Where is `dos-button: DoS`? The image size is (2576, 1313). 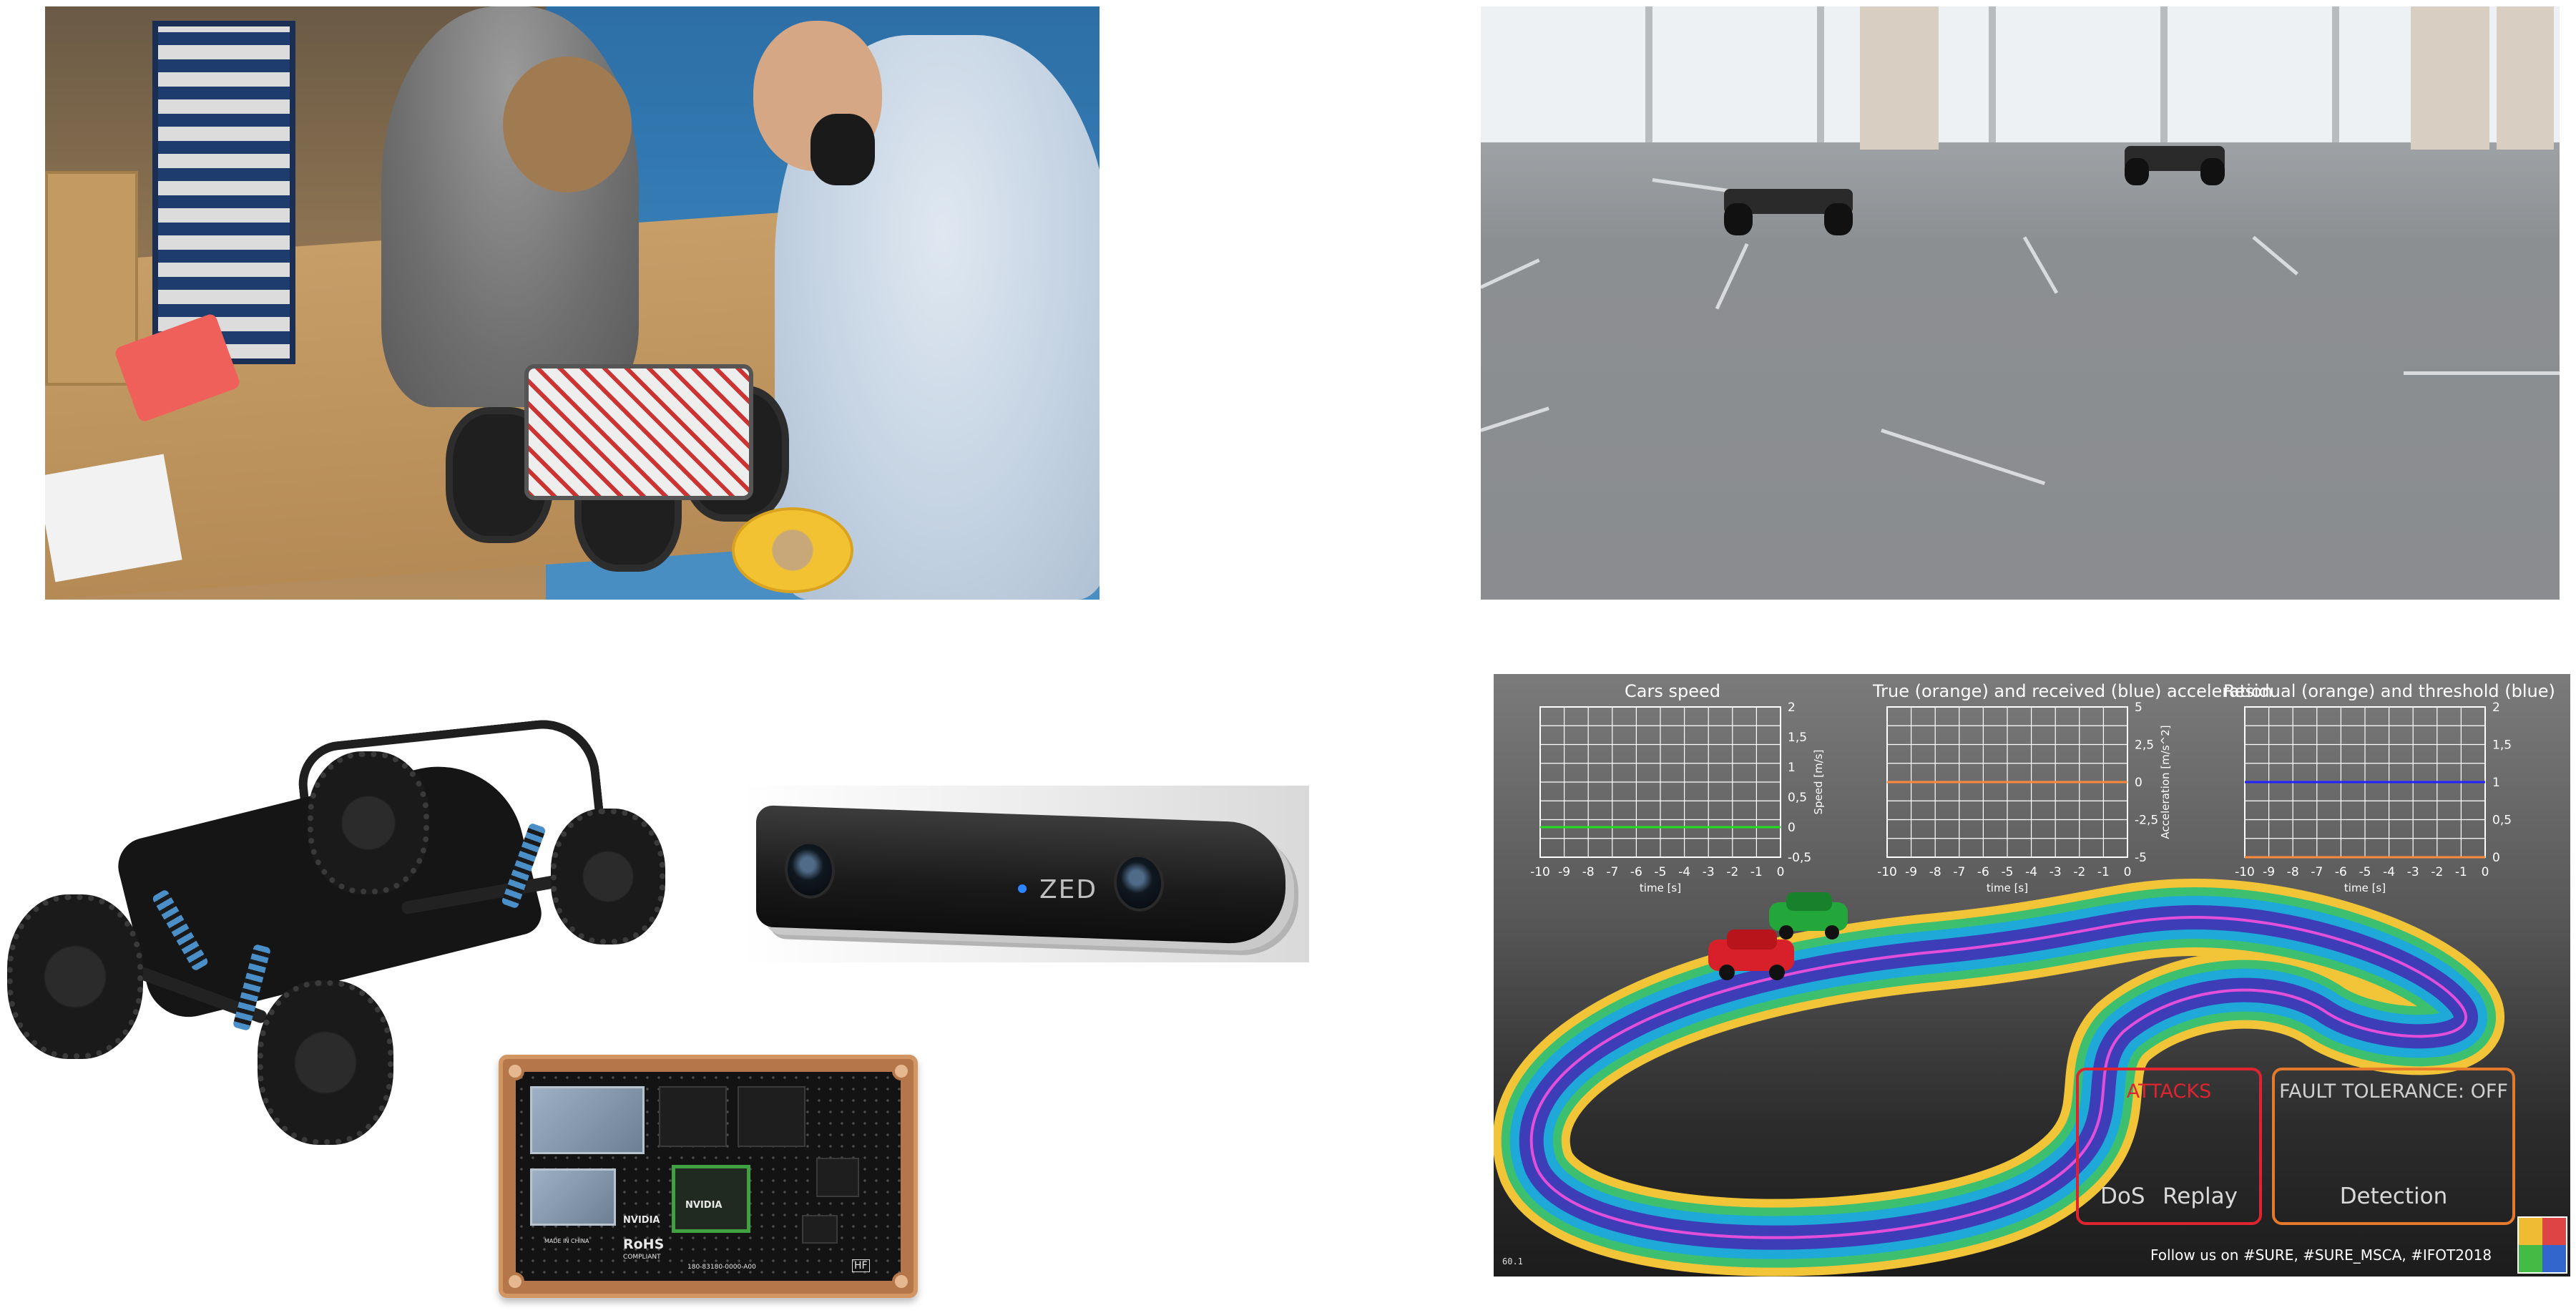
dos-button: DoS is located at coordinates (2122, 1196).